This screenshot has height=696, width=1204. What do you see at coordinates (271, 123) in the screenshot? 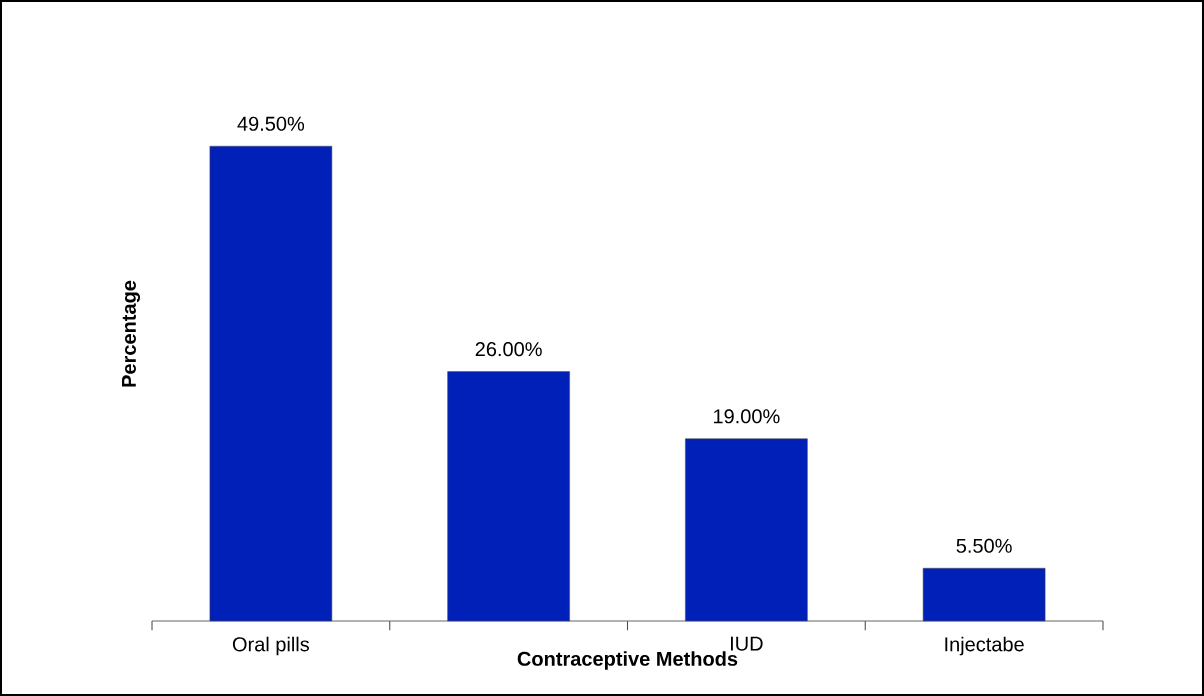
I see `data-label: 49.50%` at bounding box center [271, 123].